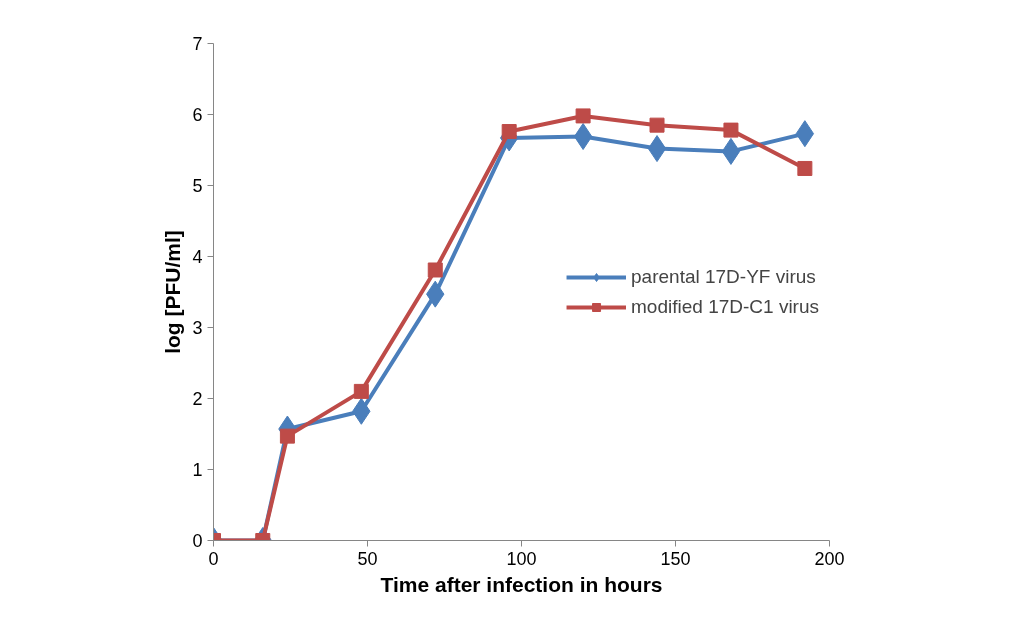 The image size is (1033, 630). Describe the element at coordinates (197, 257) in the screenshot. I see `y-tick-label: 4` at that location.